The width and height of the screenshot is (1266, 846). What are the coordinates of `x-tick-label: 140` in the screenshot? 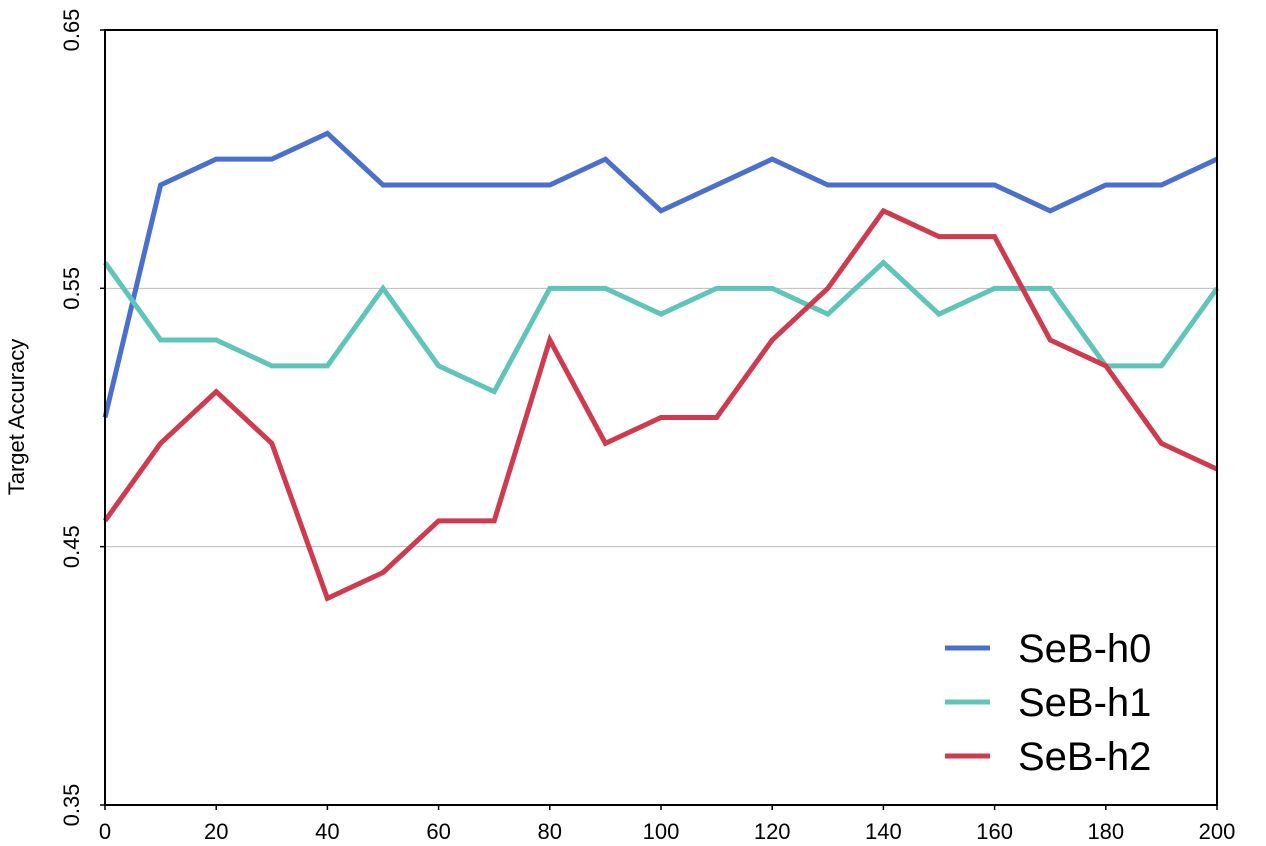 It's located at (883, 831).